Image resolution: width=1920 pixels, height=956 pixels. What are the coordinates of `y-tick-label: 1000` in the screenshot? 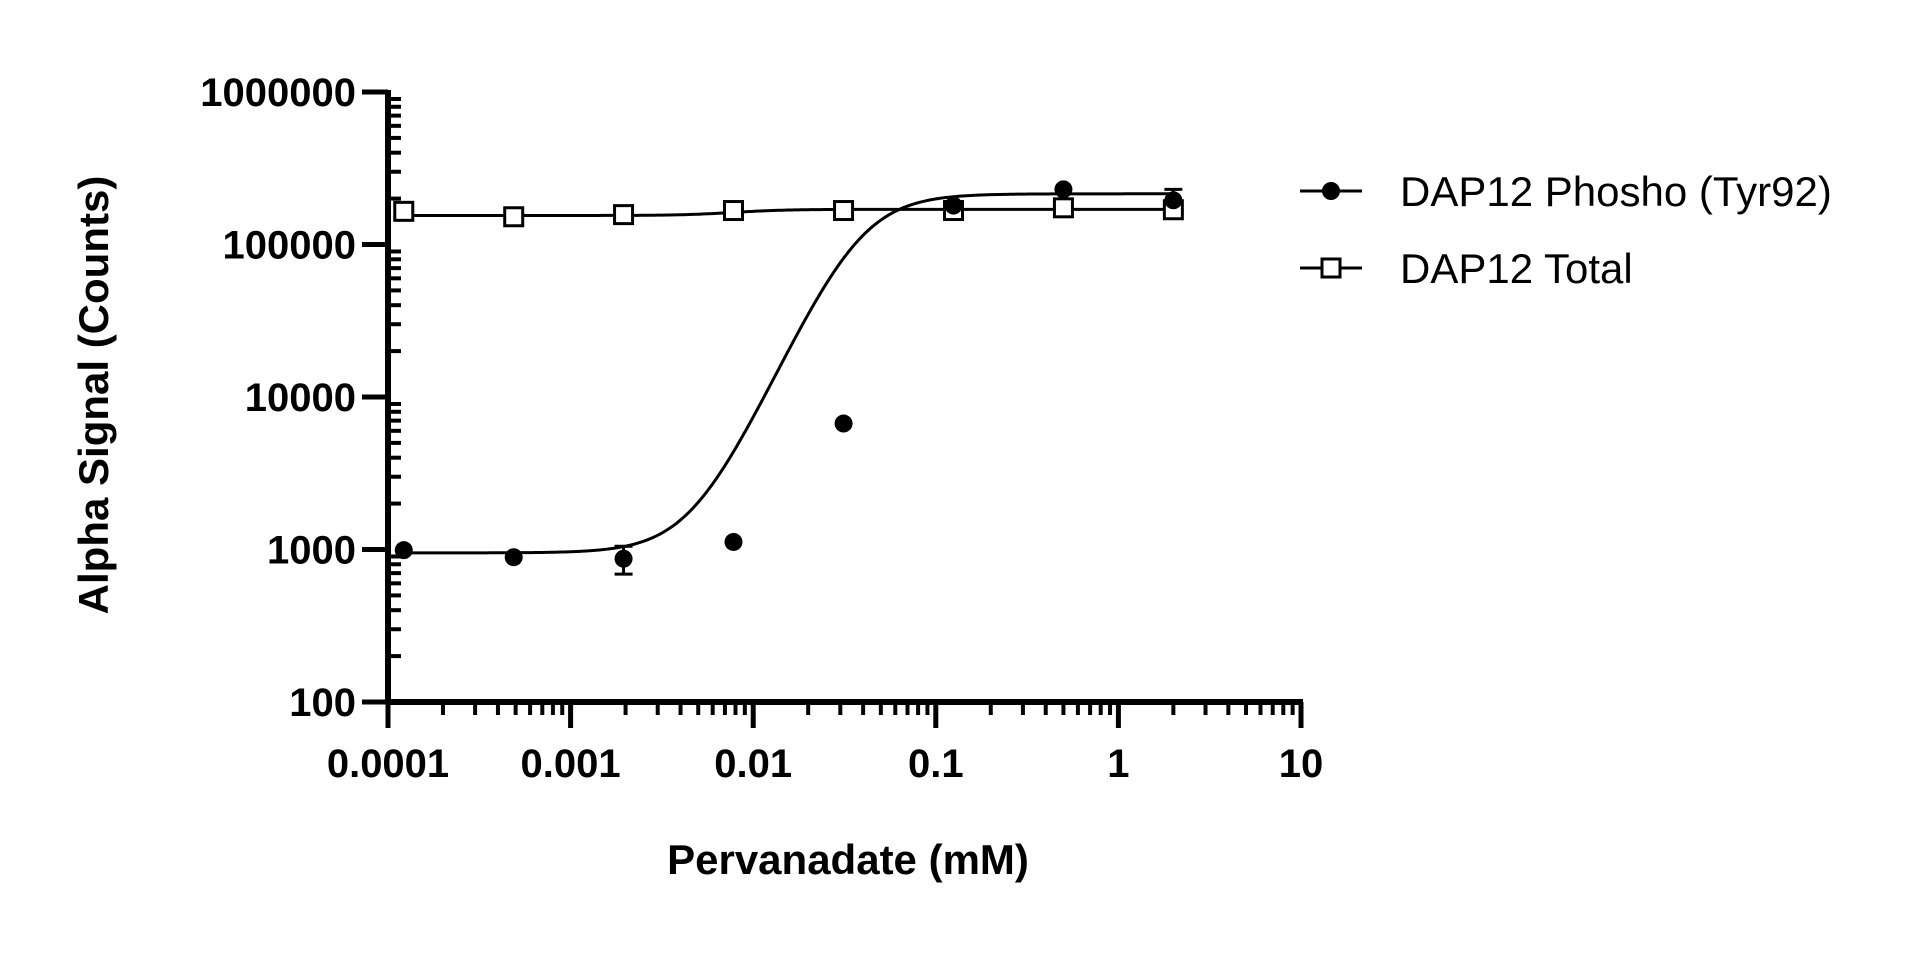 It's located at (311, 551).